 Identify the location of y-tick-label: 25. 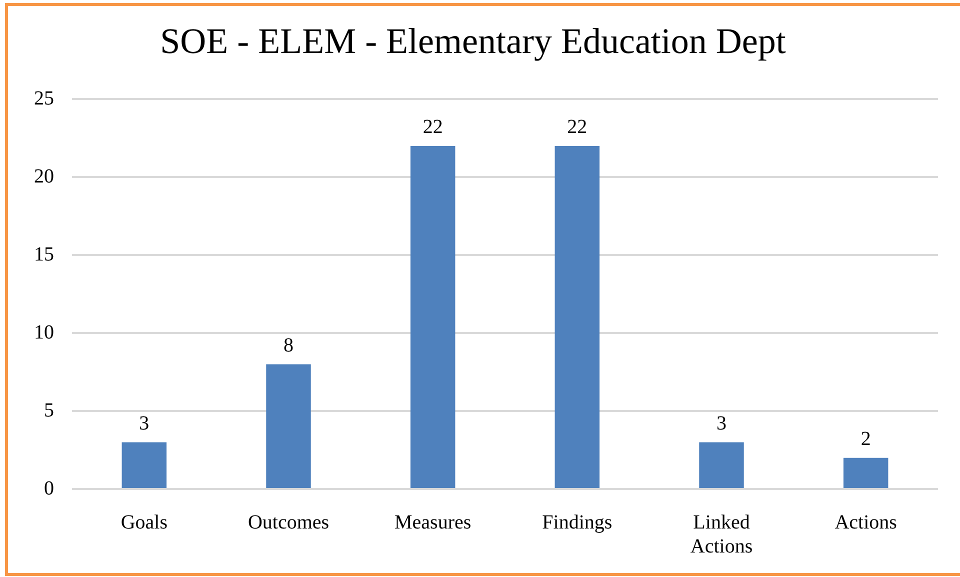
(44, 98).